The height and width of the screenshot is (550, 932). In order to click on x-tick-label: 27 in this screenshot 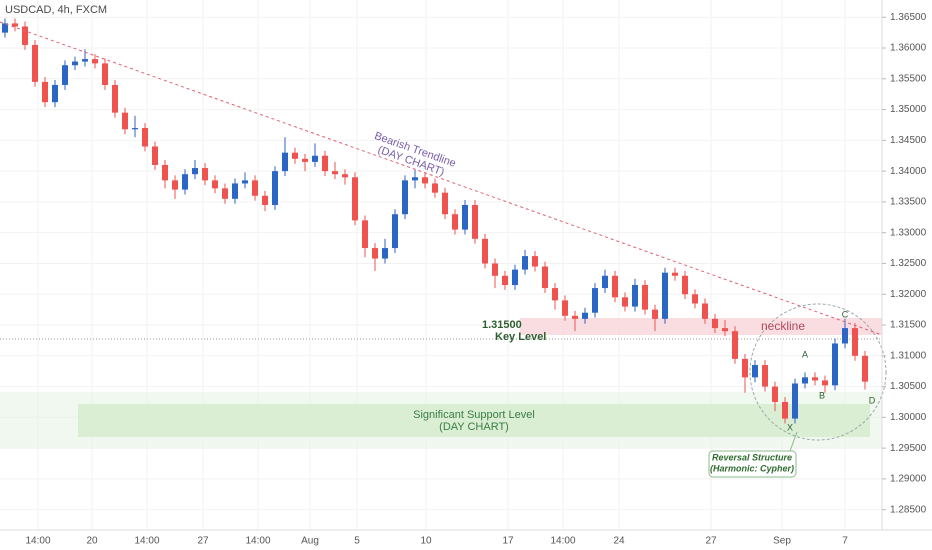, I will do `click(203, 541)`.